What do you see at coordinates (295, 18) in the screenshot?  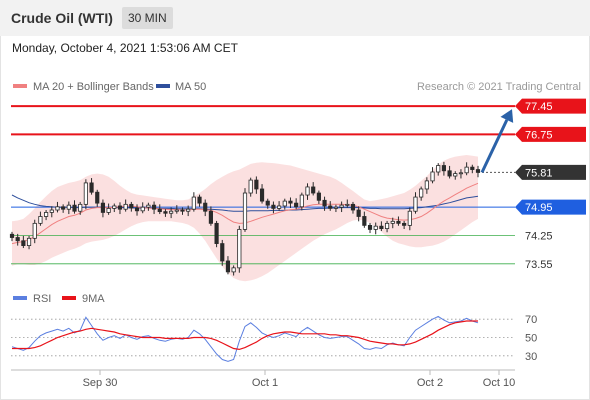 I see `chart-header: Crude Oil (WTI) 30 MIN` at bounding box center [295, 18].